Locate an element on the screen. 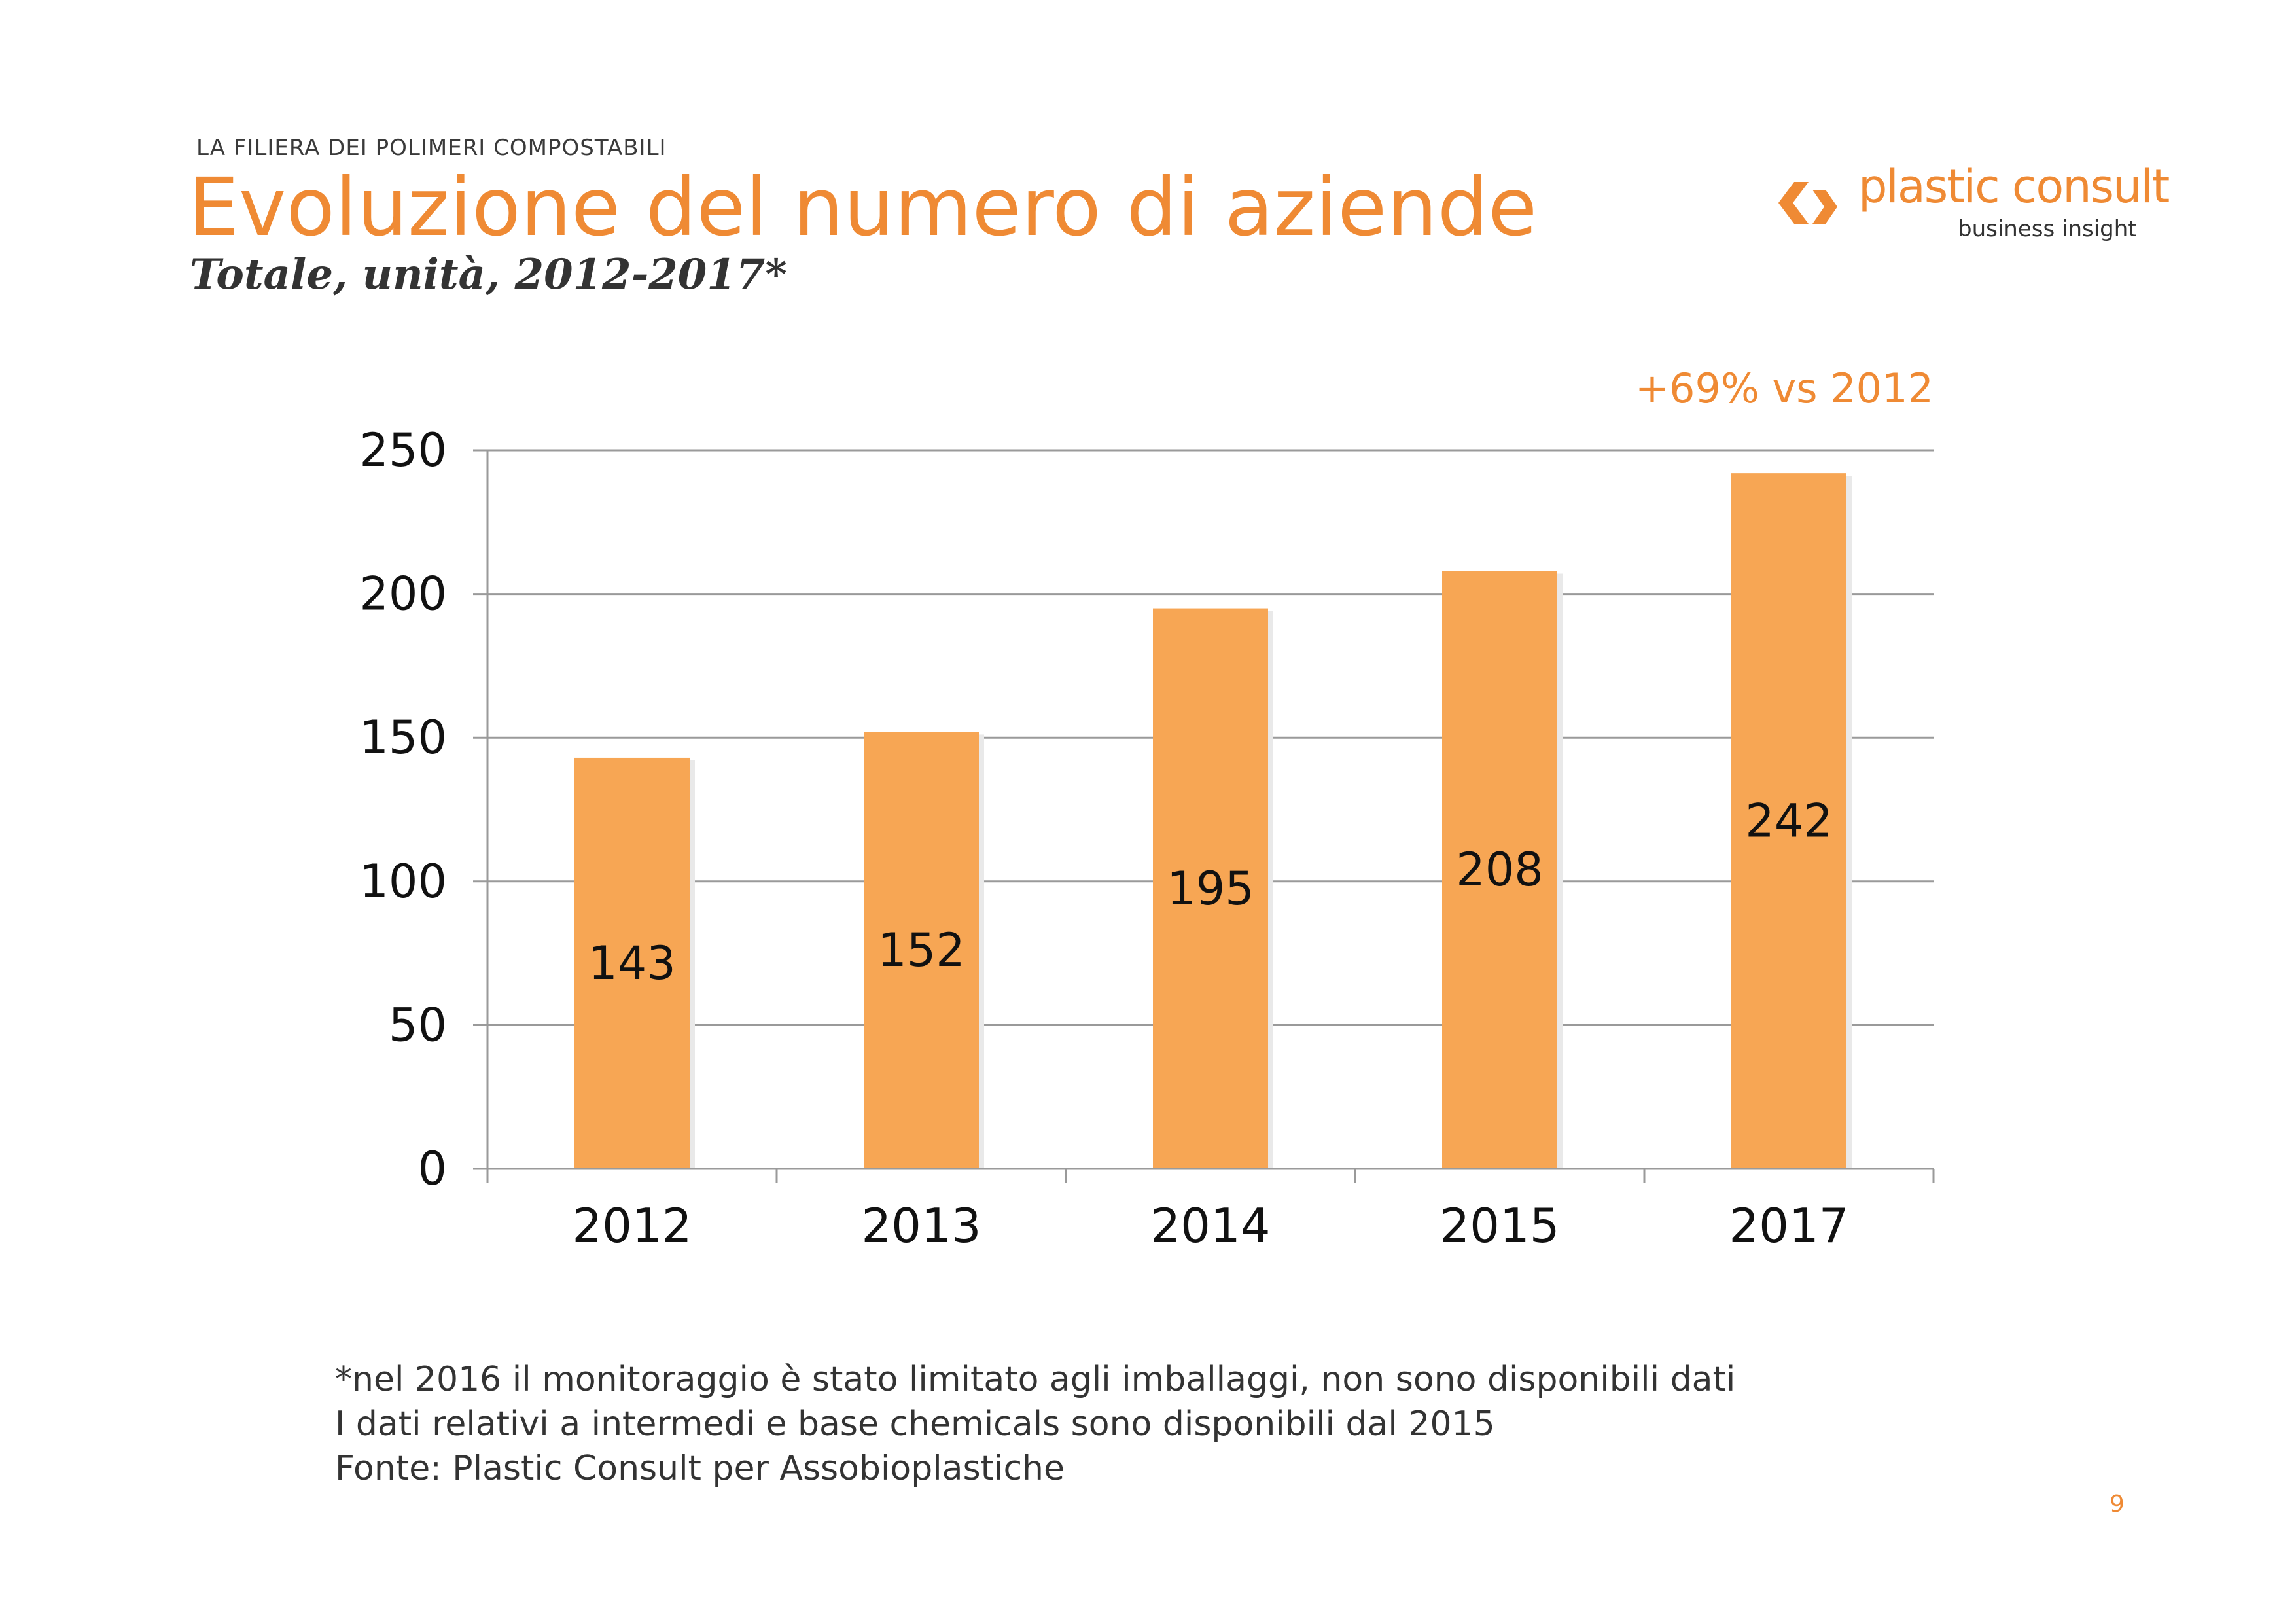  y-tick-label: 50 is located at coordinates (418, 1025).